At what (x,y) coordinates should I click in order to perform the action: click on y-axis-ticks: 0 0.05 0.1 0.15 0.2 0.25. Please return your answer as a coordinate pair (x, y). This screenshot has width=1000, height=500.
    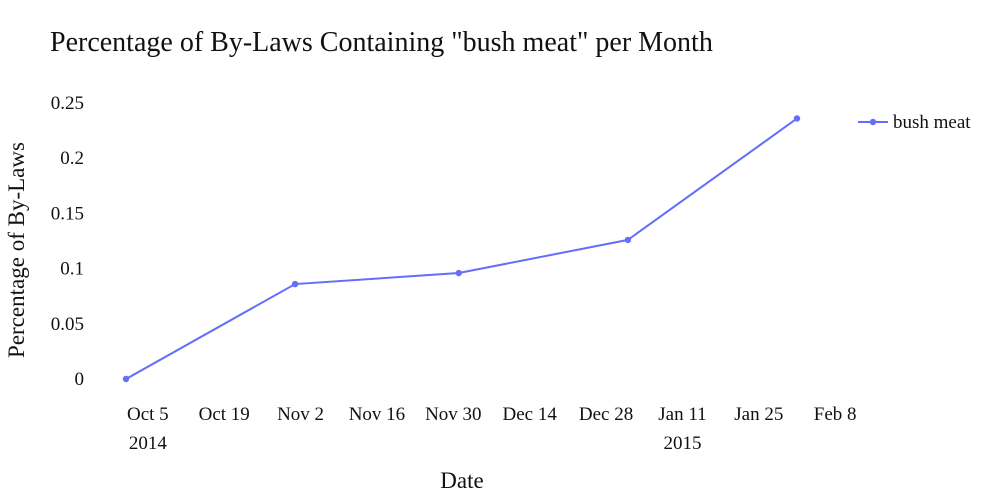
    Looking at the image, I should click on (67, 241).